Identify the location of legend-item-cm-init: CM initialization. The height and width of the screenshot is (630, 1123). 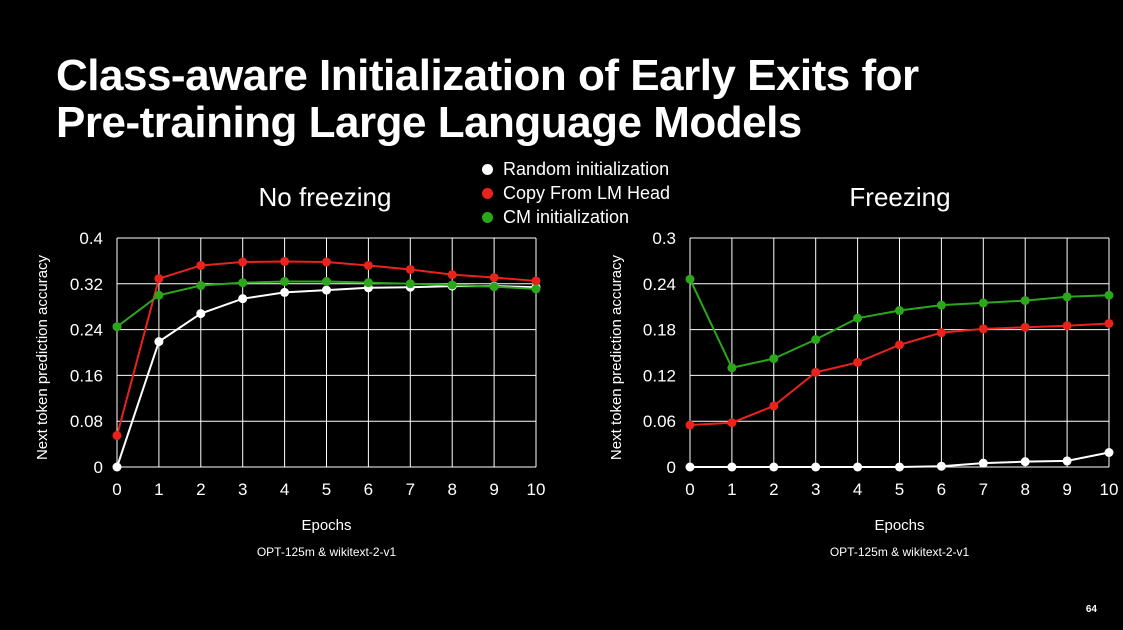
(576, 217).